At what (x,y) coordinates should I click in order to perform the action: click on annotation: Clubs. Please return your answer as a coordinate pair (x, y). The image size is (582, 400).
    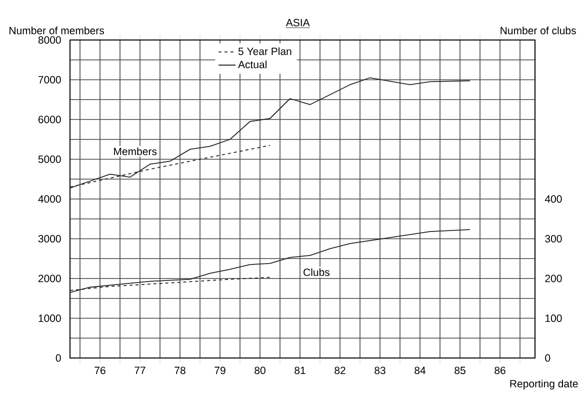
    Looking at the image, I should click on (317, 272).